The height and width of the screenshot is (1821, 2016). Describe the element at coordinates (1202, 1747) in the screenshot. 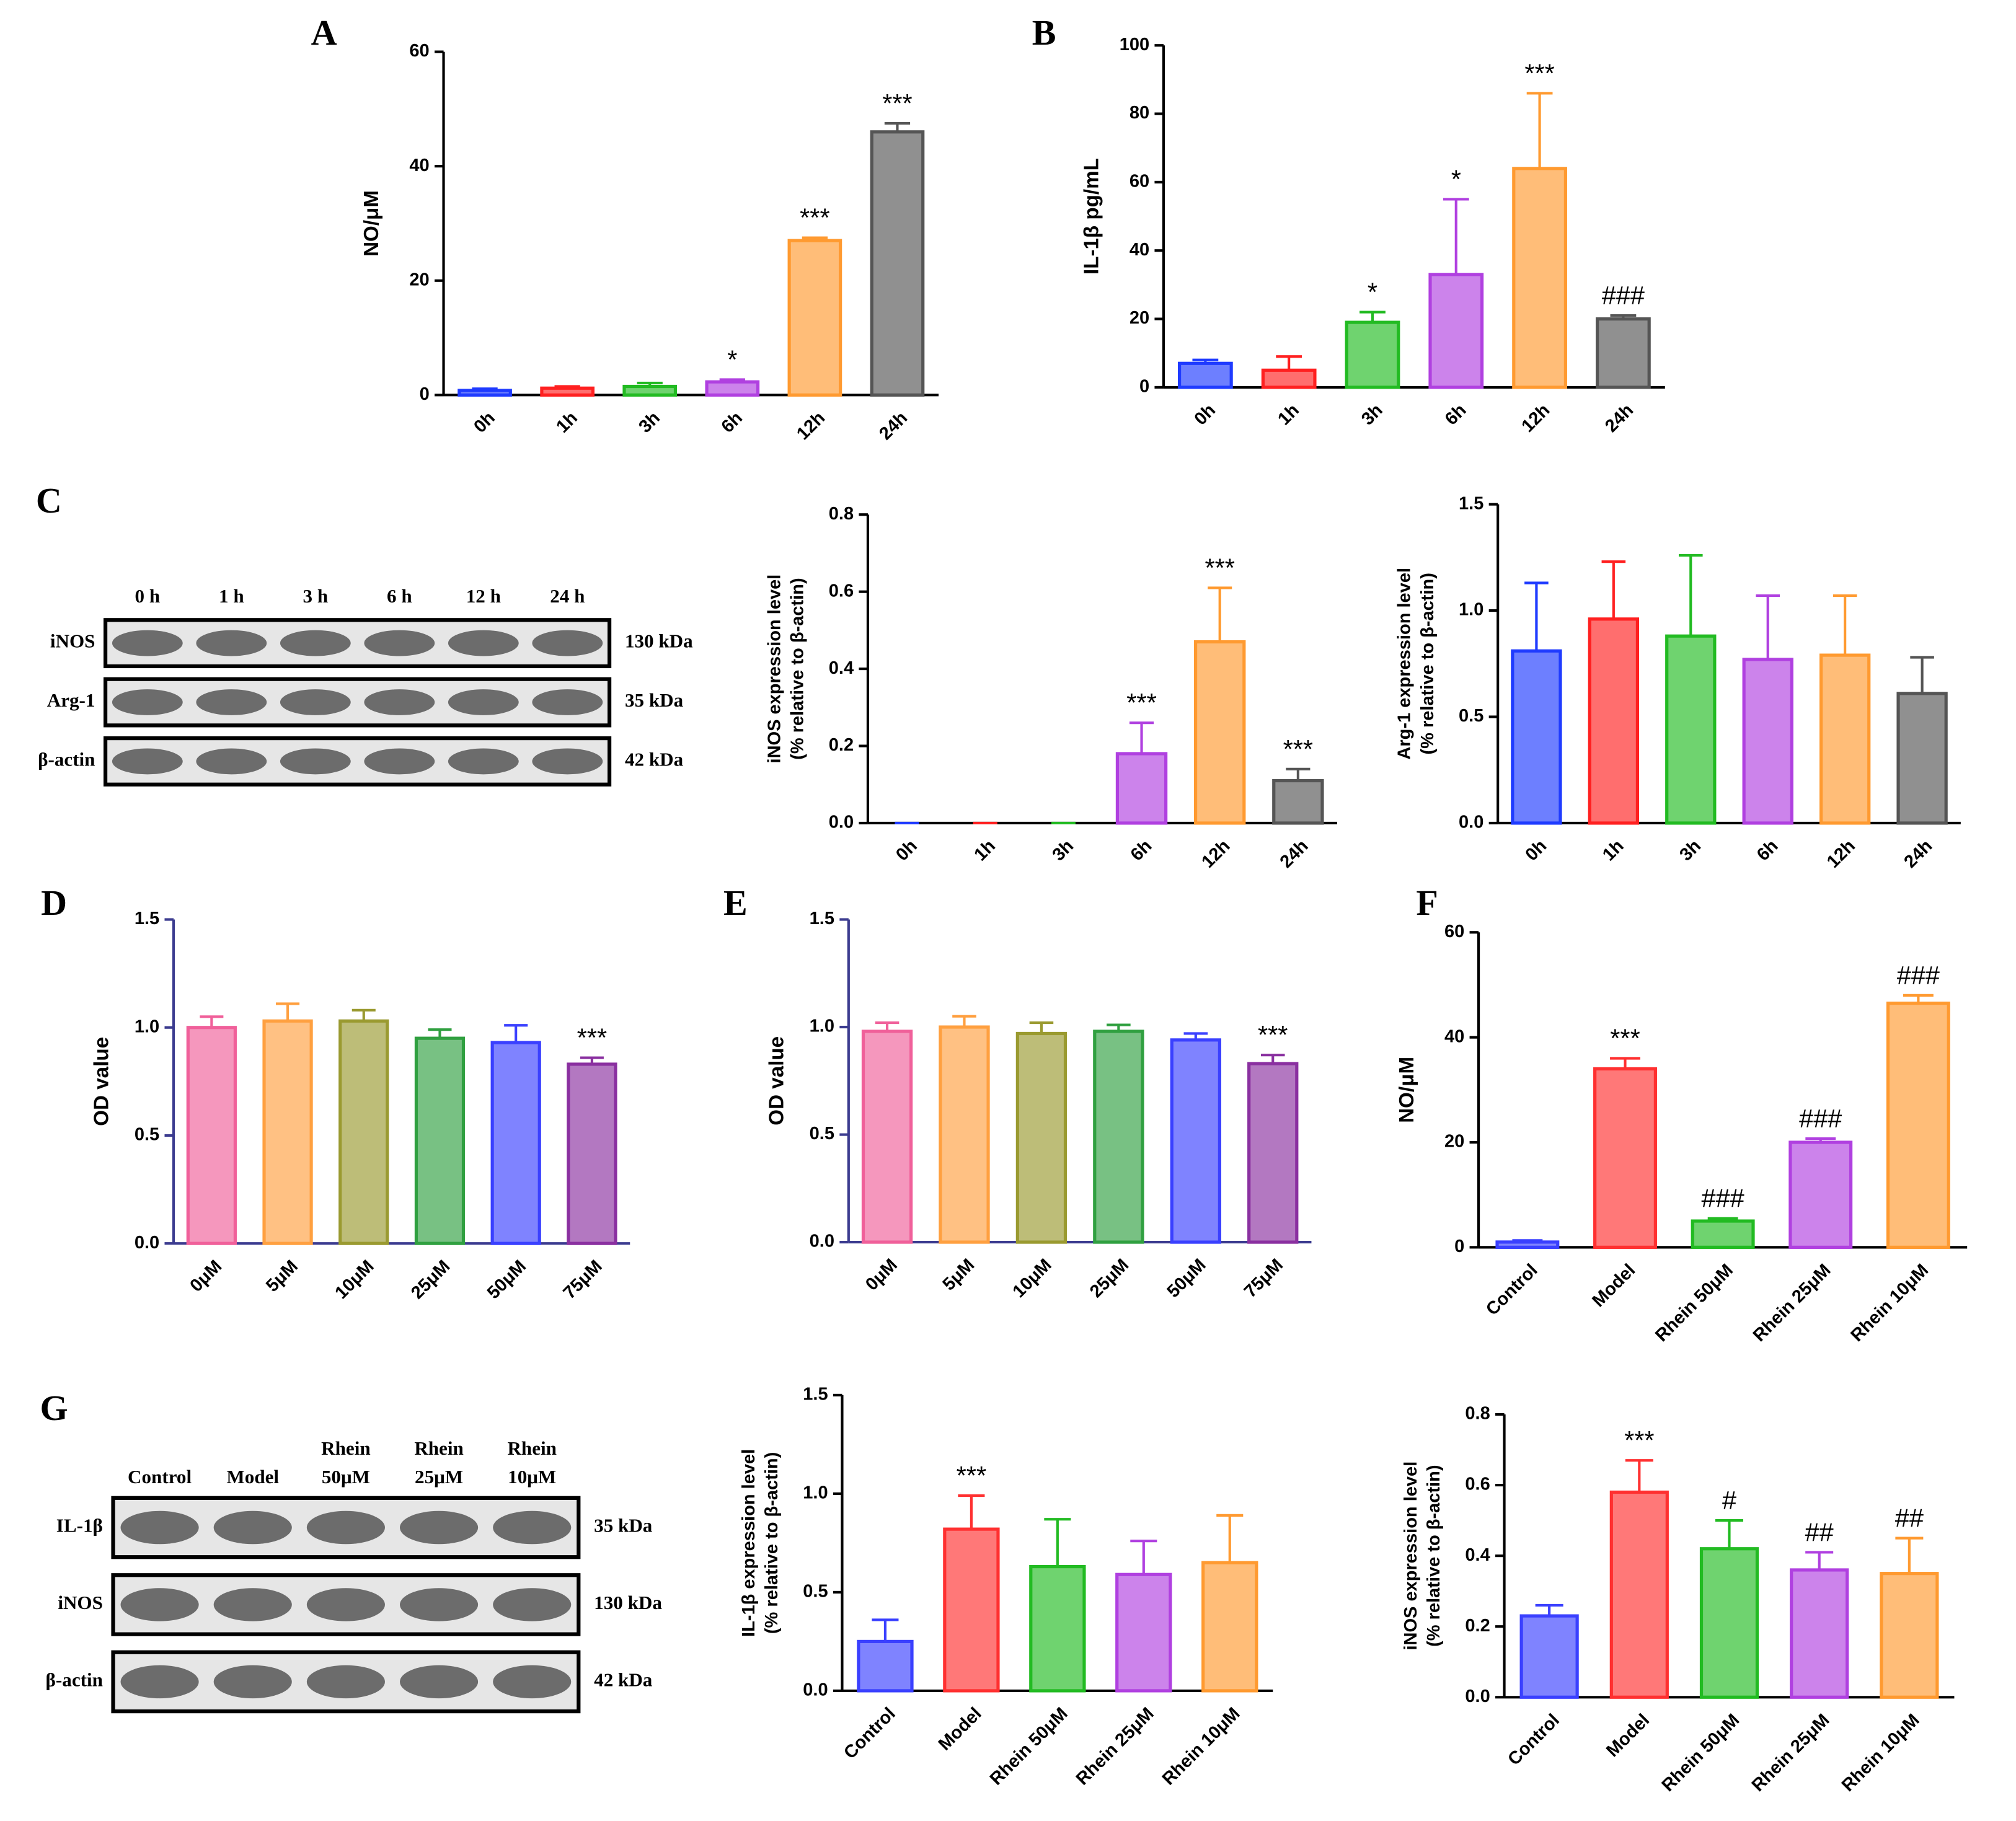

I see `x-tick-label: Rhein 10μM` at that location.